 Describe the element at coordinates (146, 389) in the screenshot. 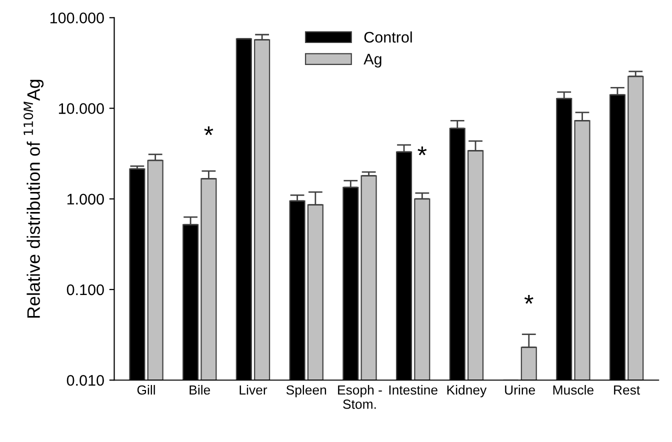

I see `x-tick-label: Gill` at that location.